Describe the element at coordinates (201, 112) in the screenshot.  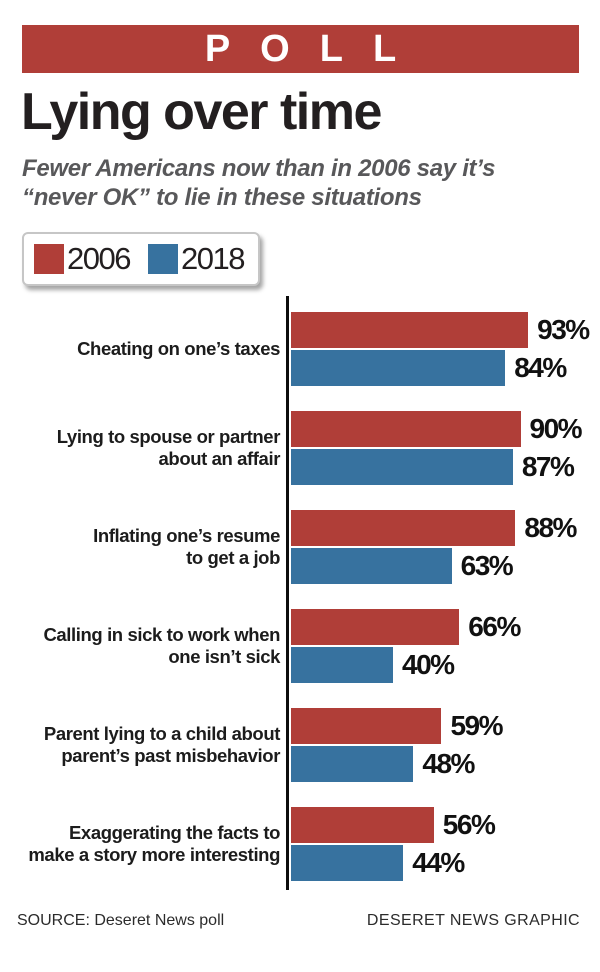
I see `page-title: Lying over time` at that location.